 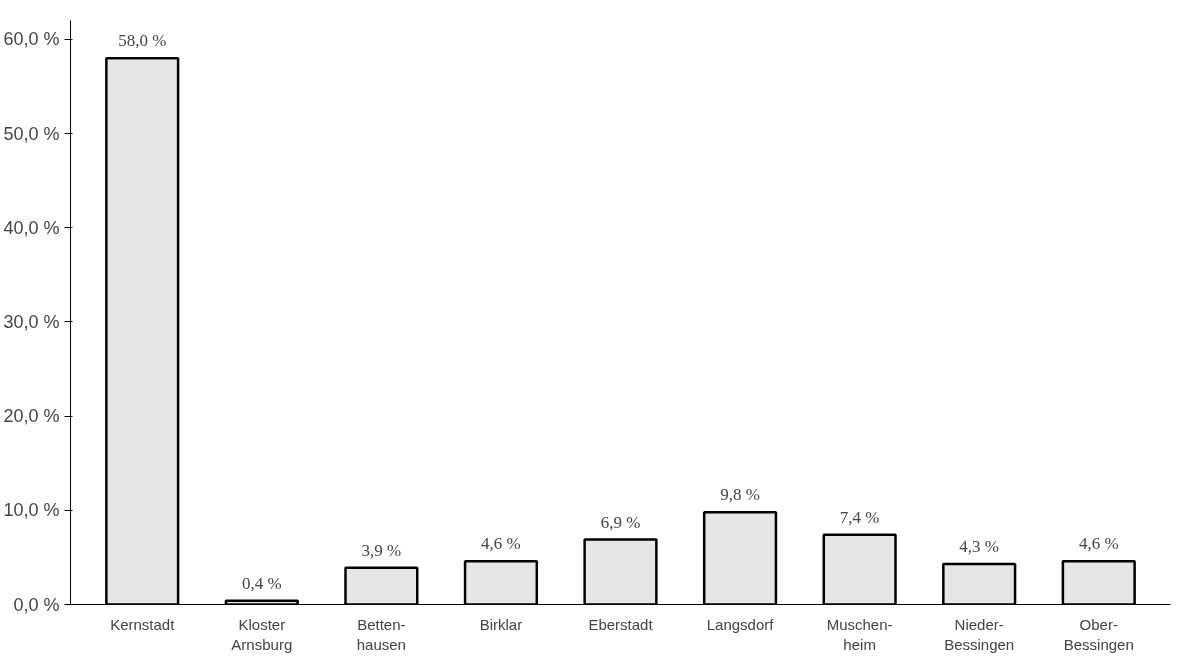 What do you see at coordinates (1098, 634) in the screenshot?
I see `x-tick-label: Ober- Bessingen` at bounding box center [1098, 634].